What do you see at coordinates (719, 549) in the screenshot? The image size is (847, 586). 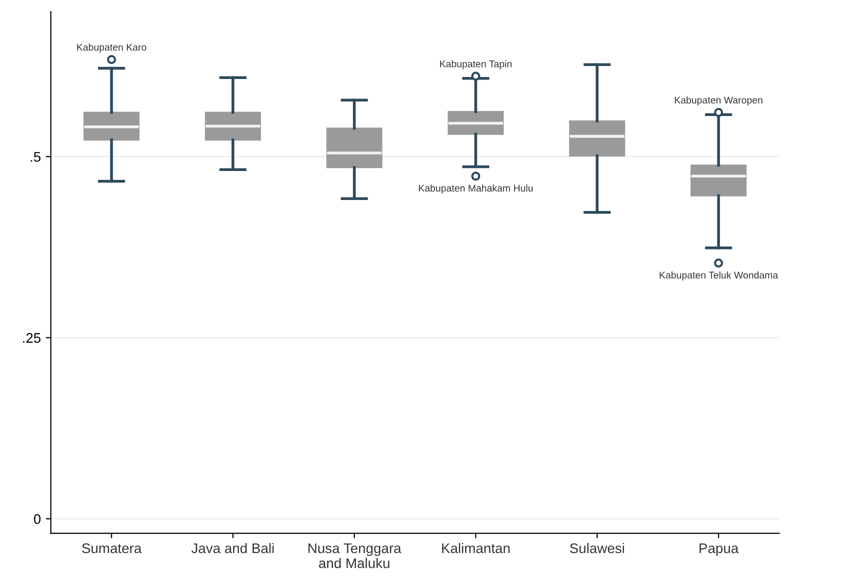 I see `x-tick-label: Papua` at bounding box center [719, 549].